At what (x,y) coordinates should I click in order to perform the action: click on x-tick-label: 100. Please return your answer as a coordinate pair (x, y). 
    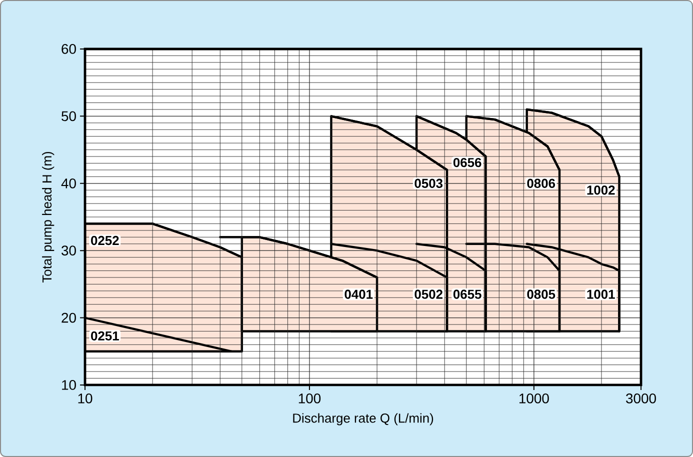
    Looking at the image, I should click on (309, 398).